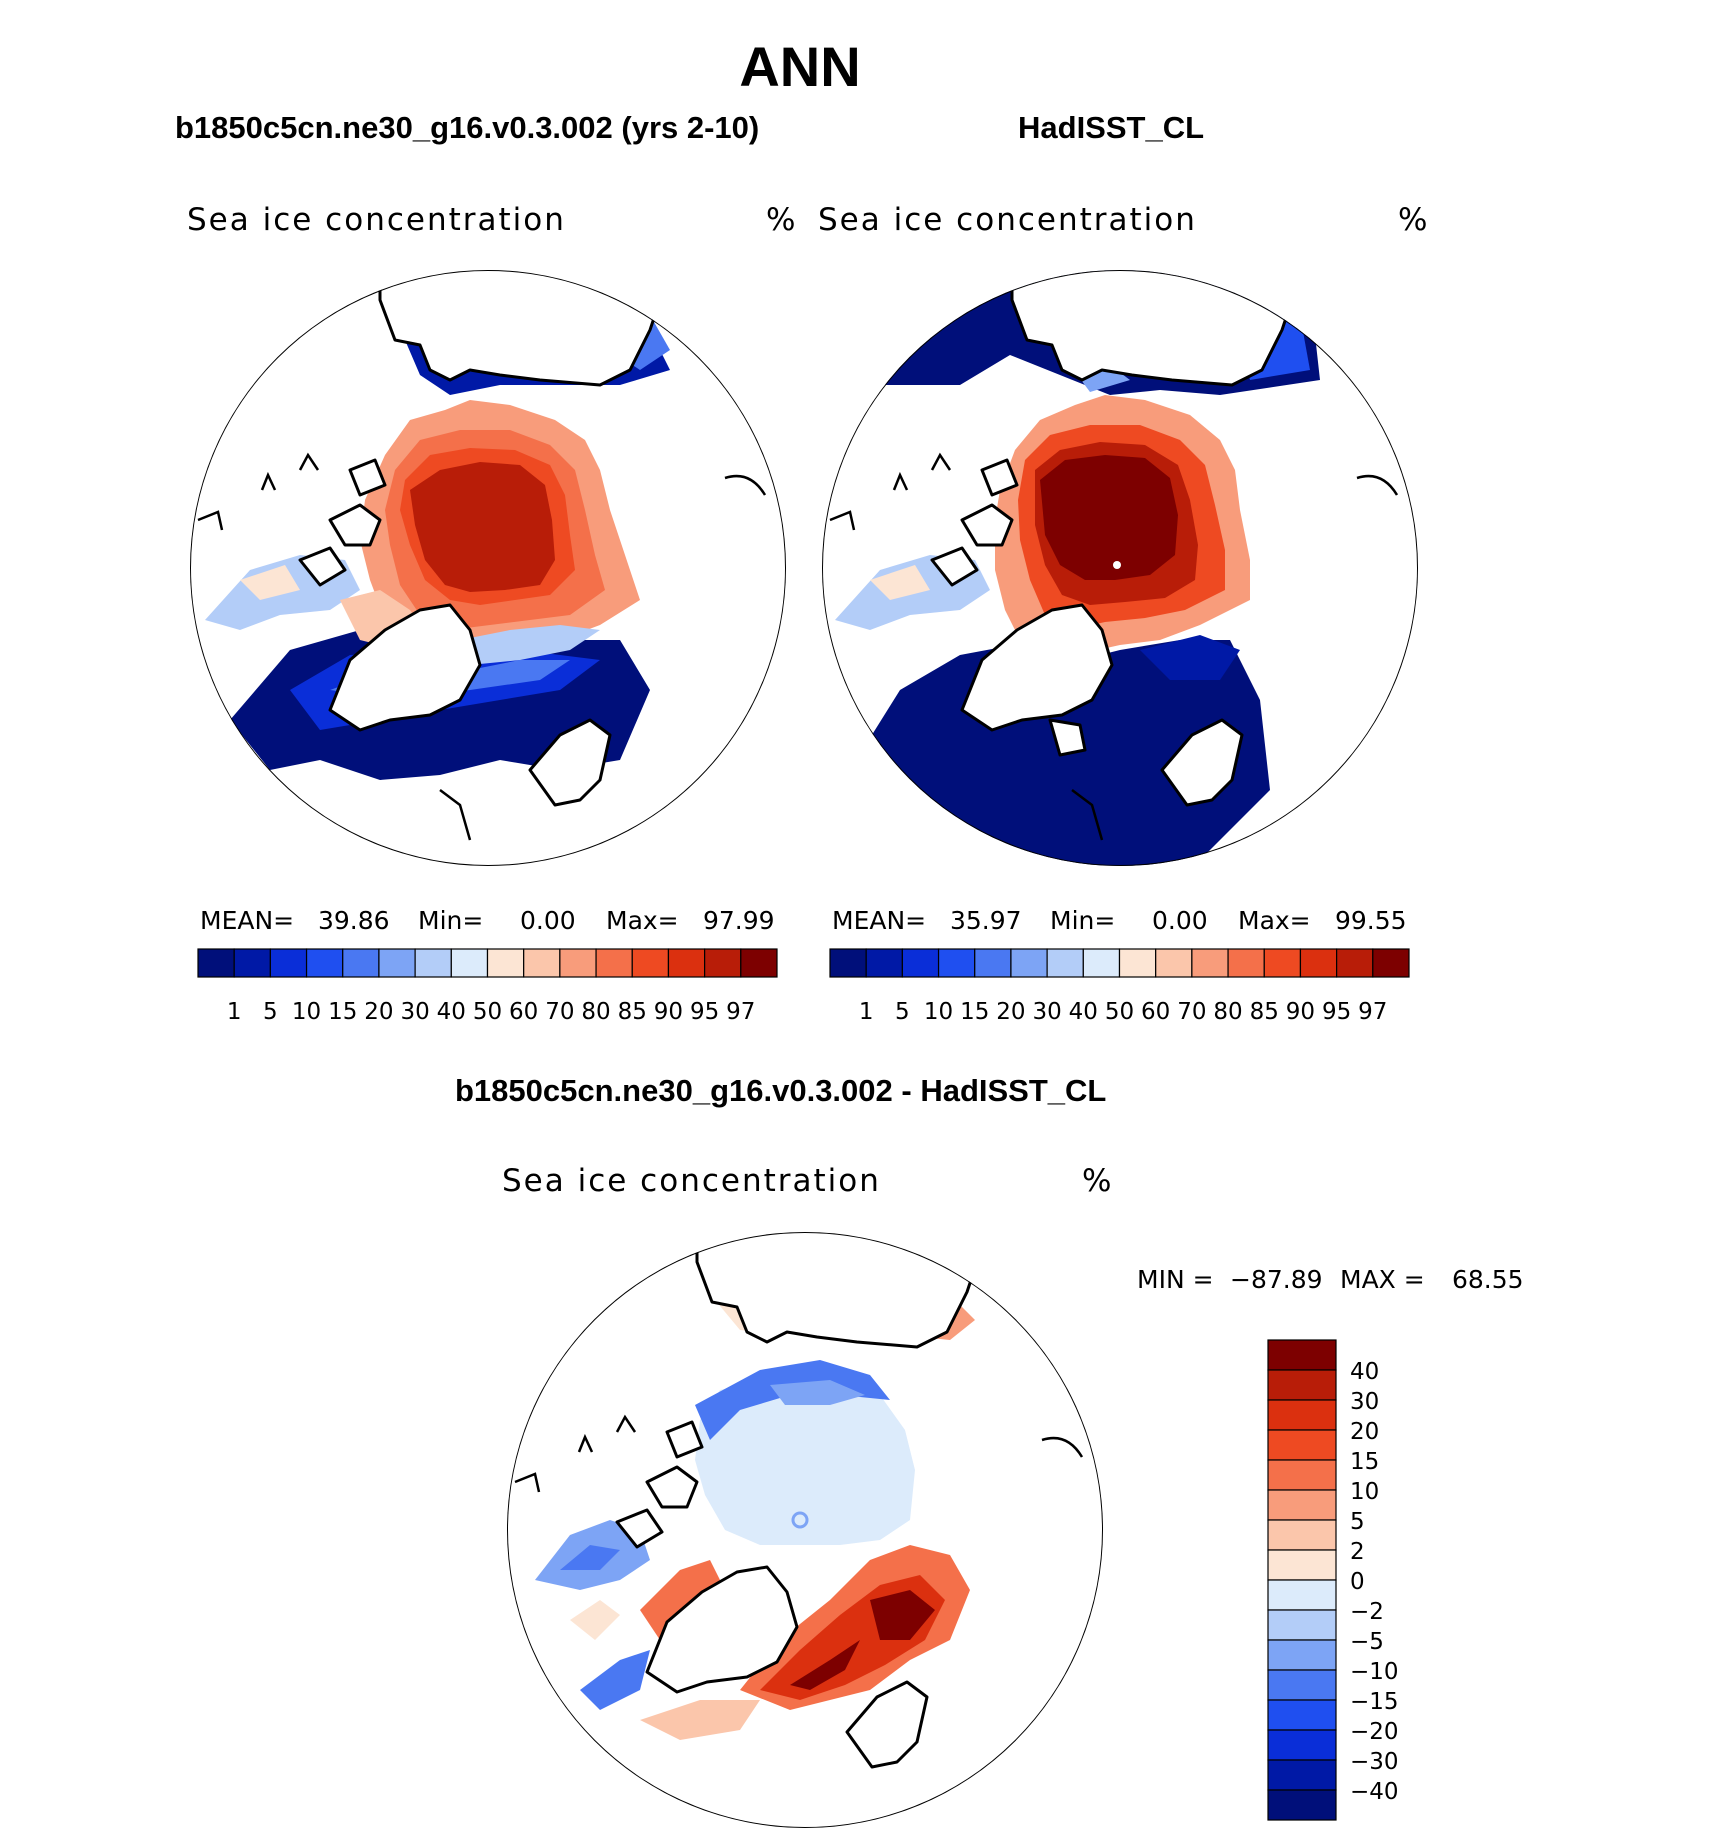  Describe the element at coordinates (974, 1012) in the screenshot. I see `cb2-tick-label: 15` at that location.